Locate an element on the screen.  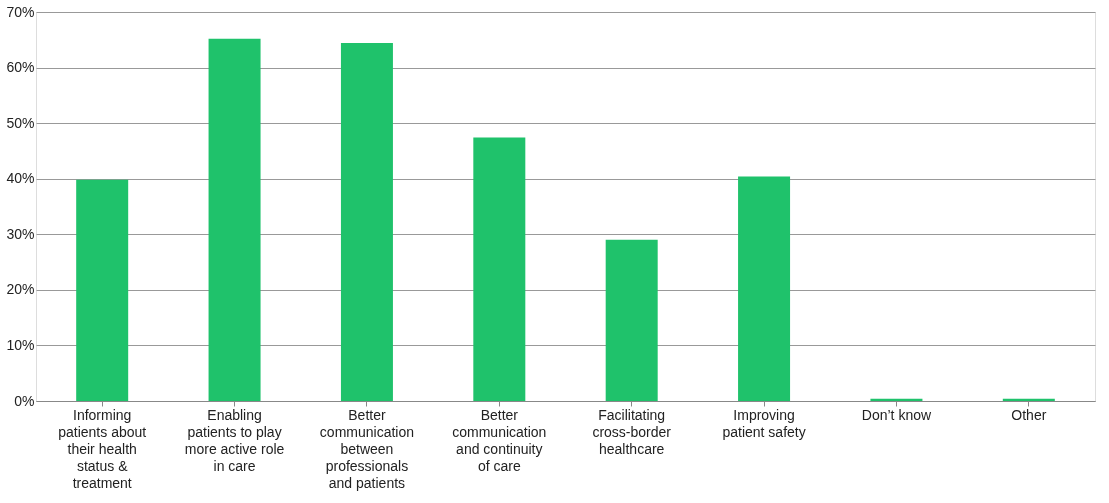
y-tick-label: 10% is located at coordinates (20, 344).